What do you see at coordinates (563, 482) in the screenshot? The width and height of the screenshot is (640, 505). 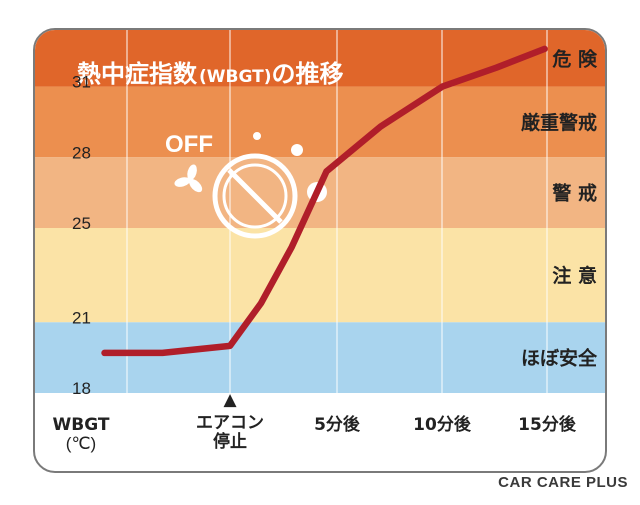 I see `watermark-logo: CAR CARE PLUS` at bounding box center [563, 482].